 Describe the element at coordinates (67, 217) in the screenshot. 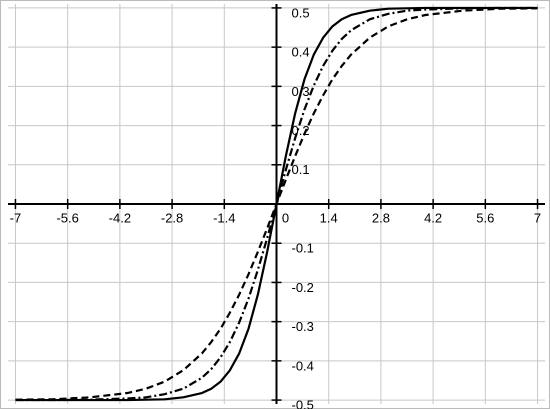

I see `x-tick-label: -5.6` at that location.